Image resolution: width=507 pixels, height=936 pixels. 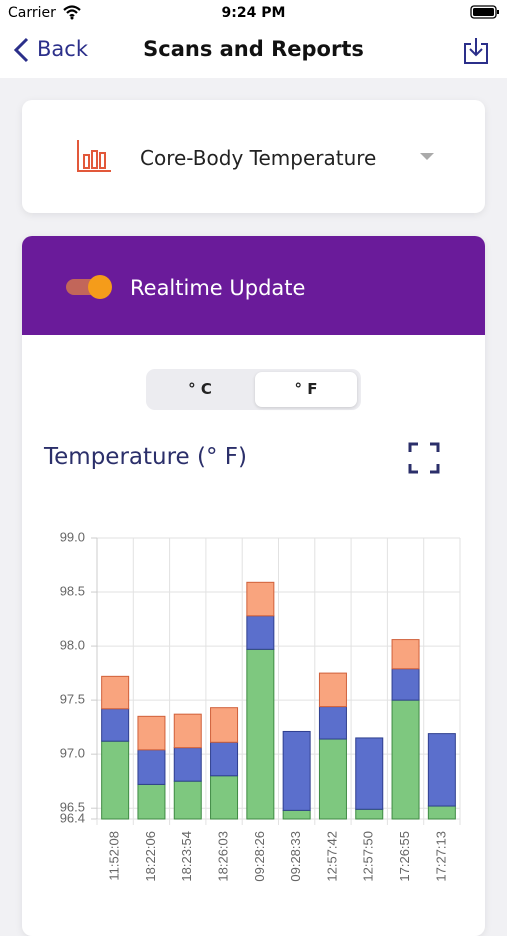 I want to click on back-button: Back, so click(x=62, y=49).